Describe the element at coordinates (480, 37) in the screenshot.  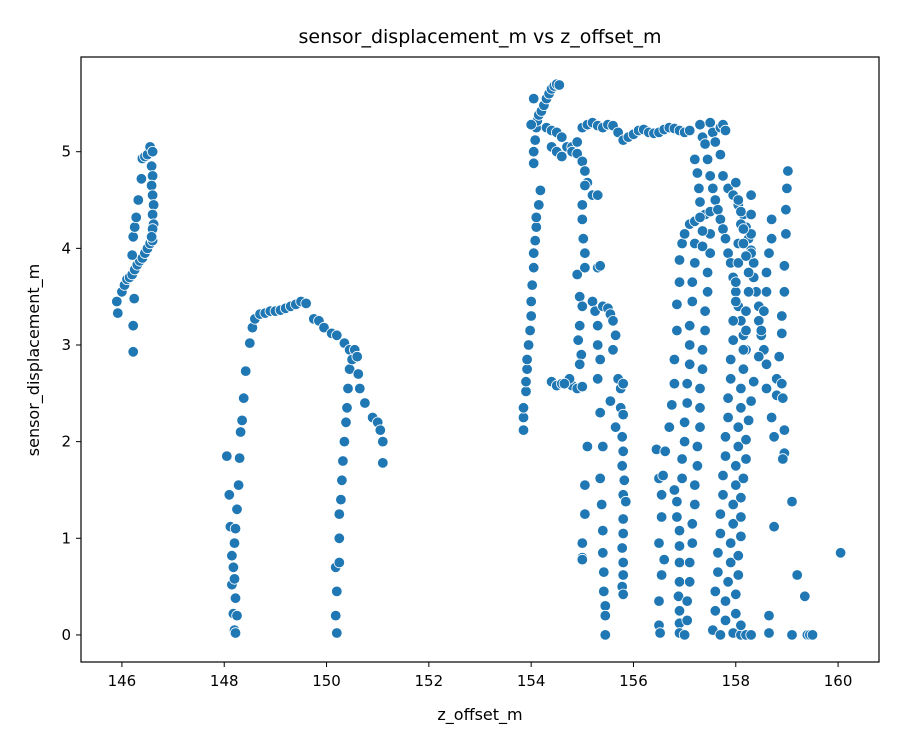
I see `chart-title: sensor_displacement_m vs z_offset_m` at that location.